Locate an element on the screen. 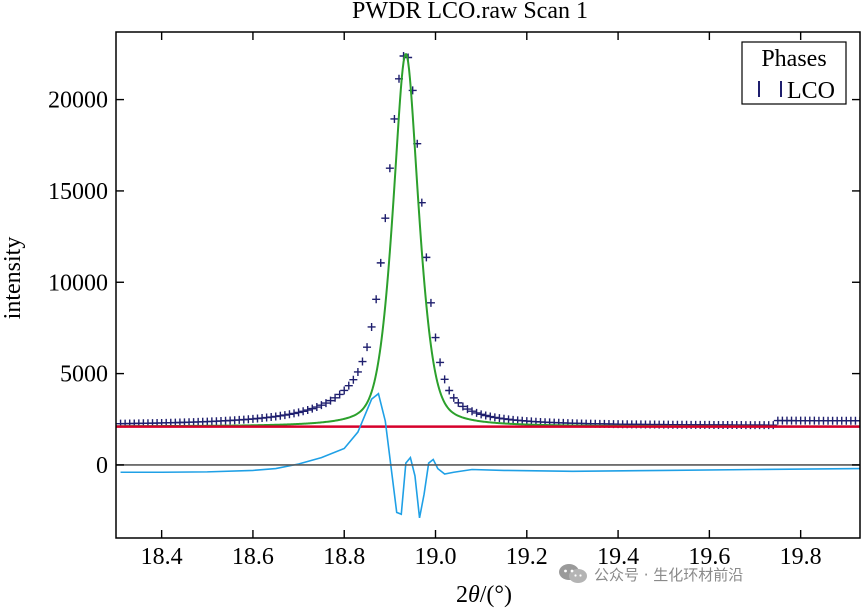 This screenshot has width=861, height=608. watermark-text: 公众号 · 生化环材前沿 is located at coordinates (669, 574).